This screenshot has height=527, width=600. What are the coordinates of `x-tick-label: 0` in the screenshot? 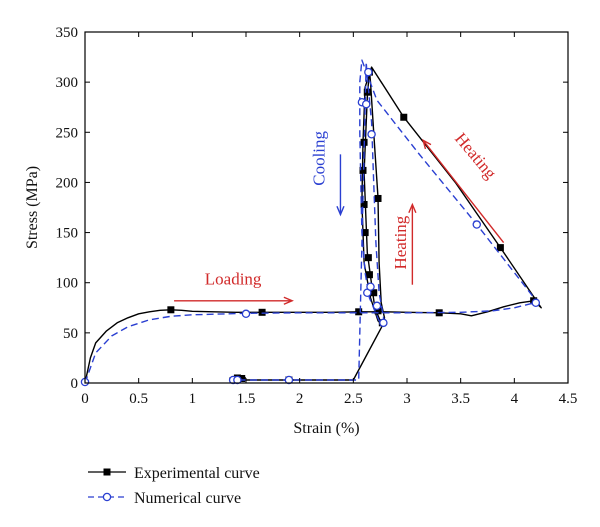 It's located at (85, 399).